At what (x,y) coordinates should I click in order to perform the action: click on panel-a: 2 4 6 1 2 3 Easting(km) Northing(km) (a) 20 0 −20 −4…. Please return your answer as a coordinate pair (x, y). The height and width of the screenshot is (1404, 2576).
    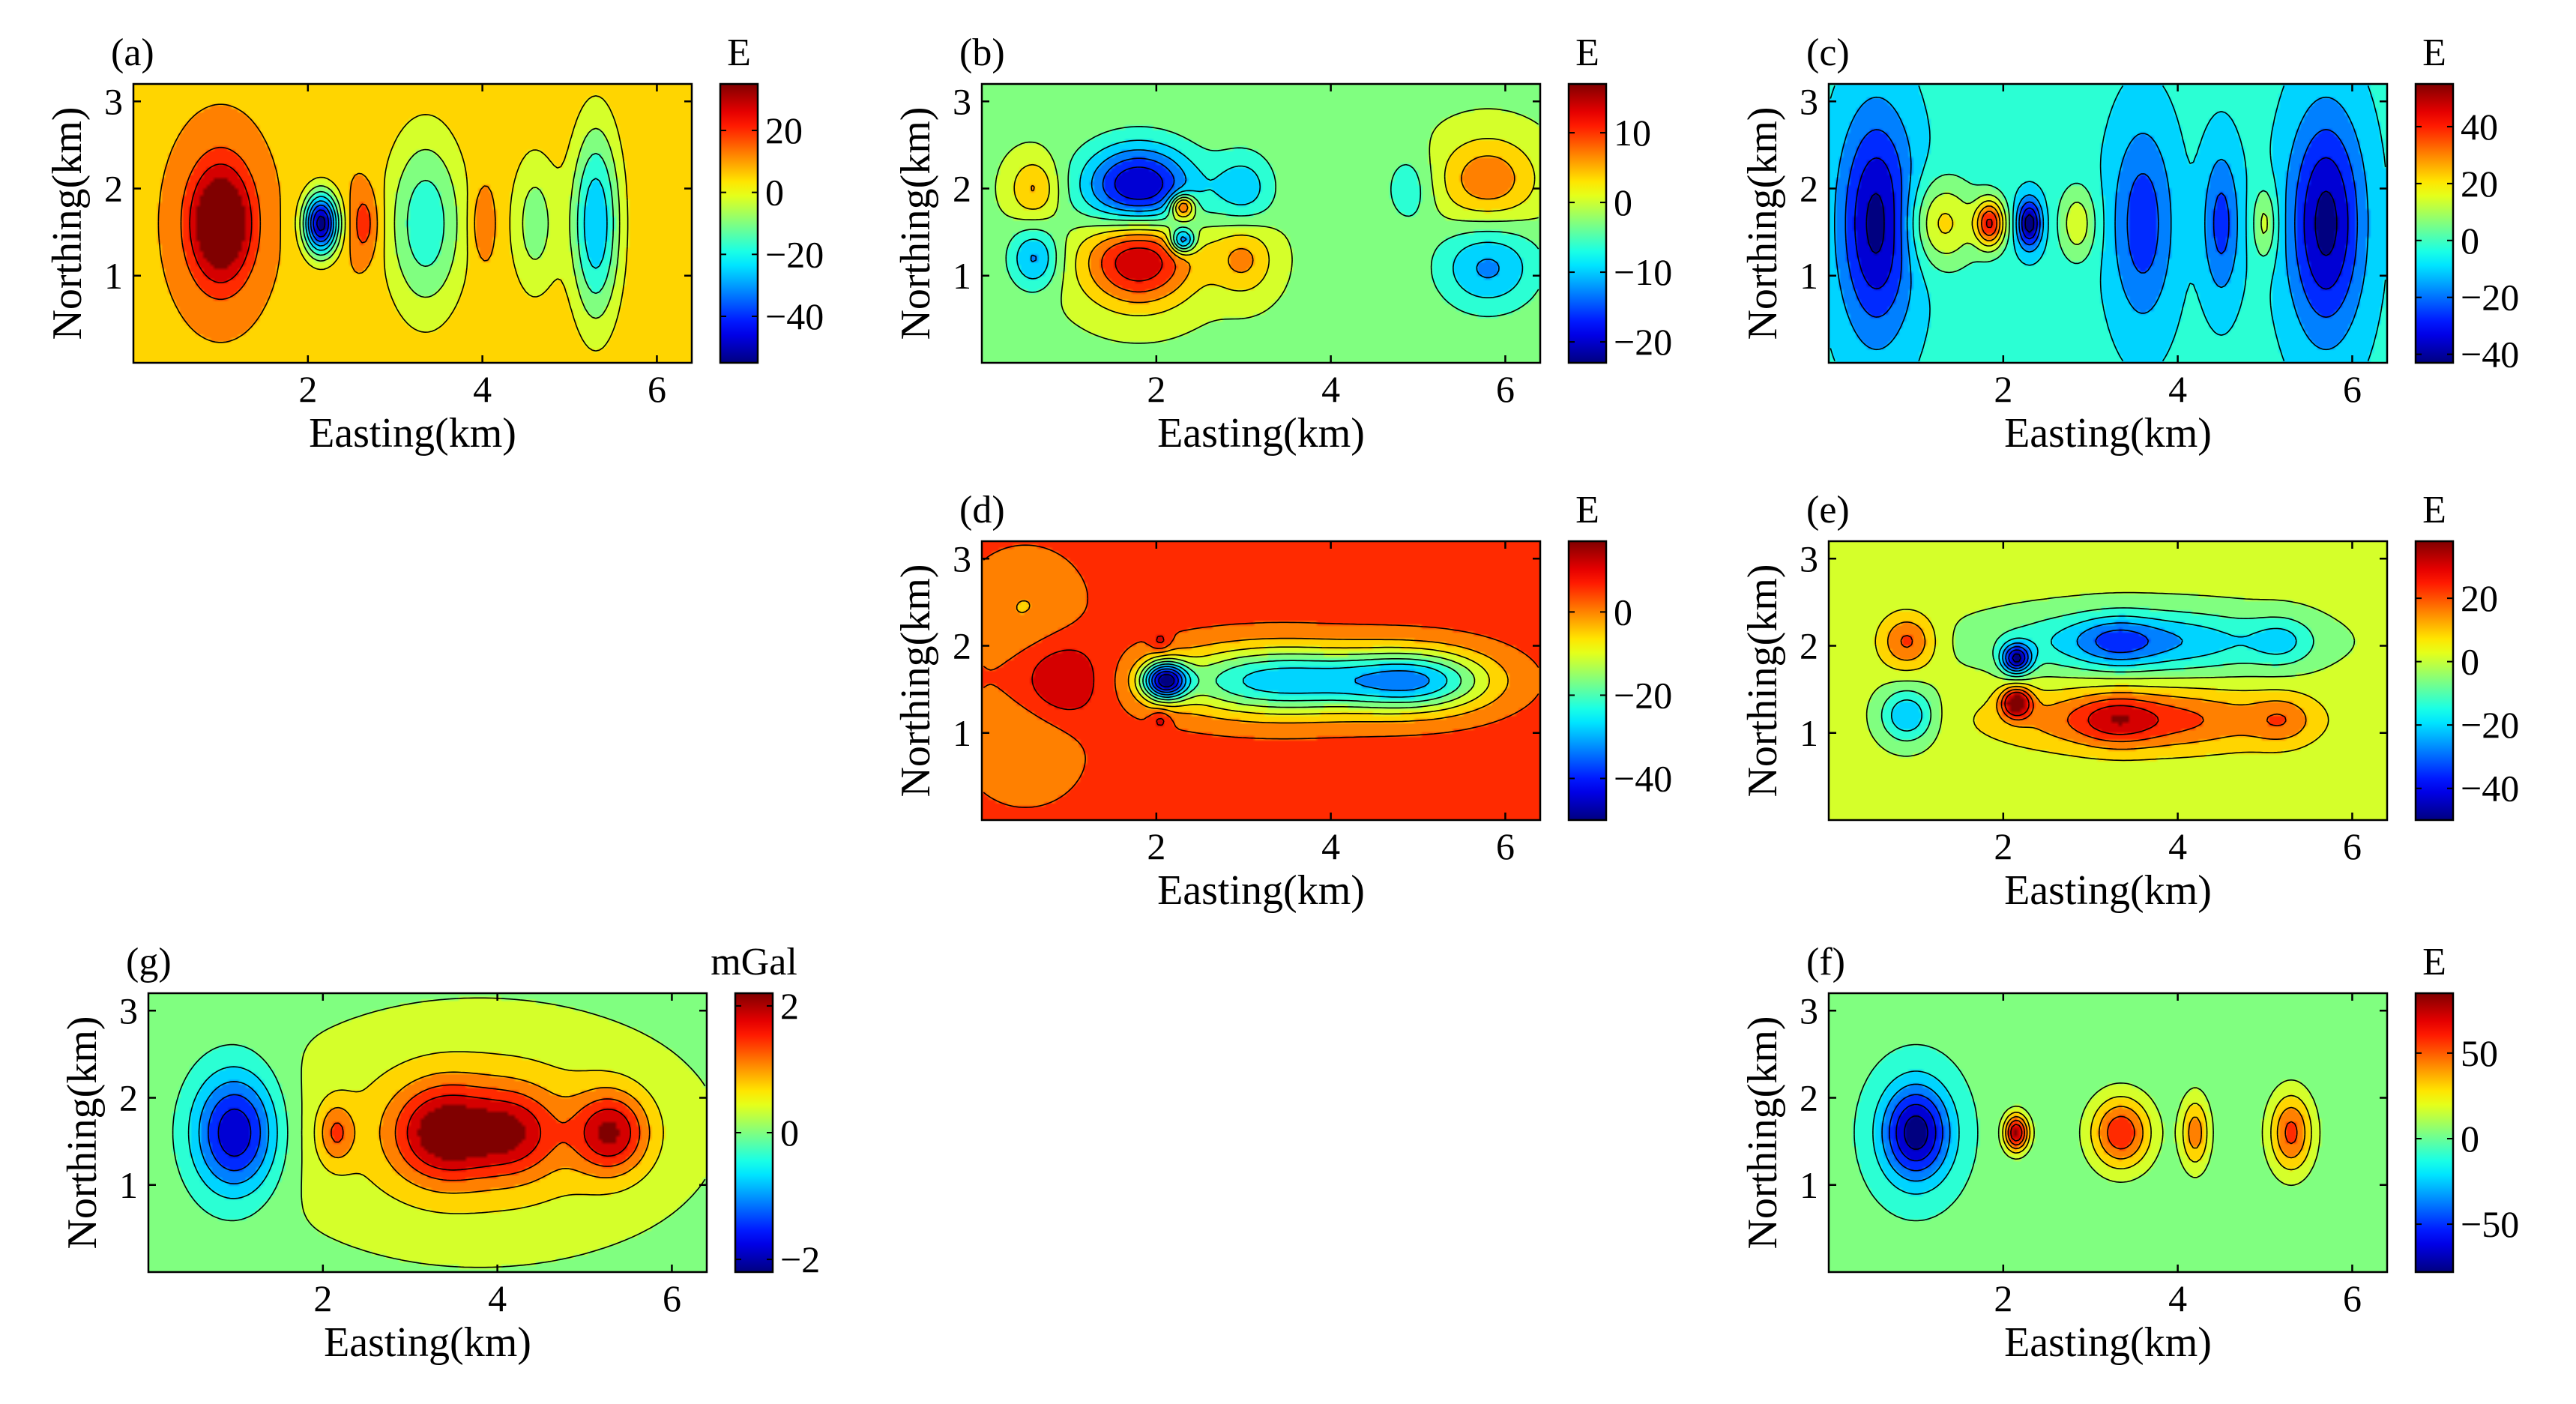
    Looking at the image, I should click on (434, 244).